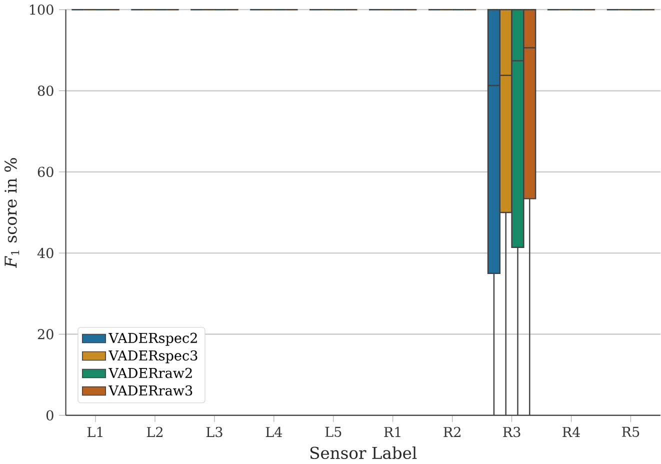 The image size is (661, 464). Describe the element at coordinates (42, 9) in the screenshot. I see `y-tick-label: 100` at that location.